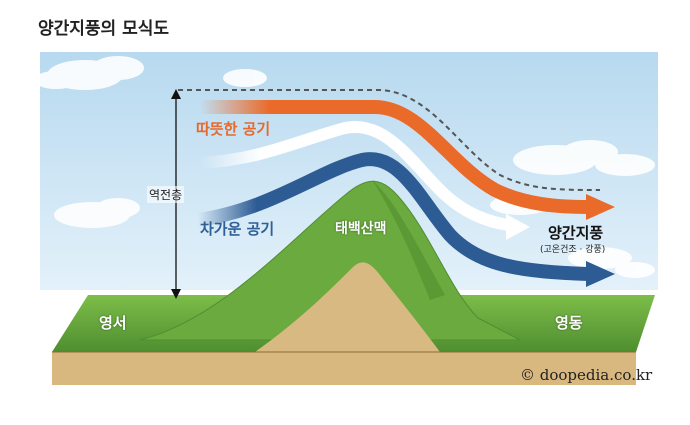 This screenshot has width=690, height=425. I want to click on mountain-soil, so click(347, 307).